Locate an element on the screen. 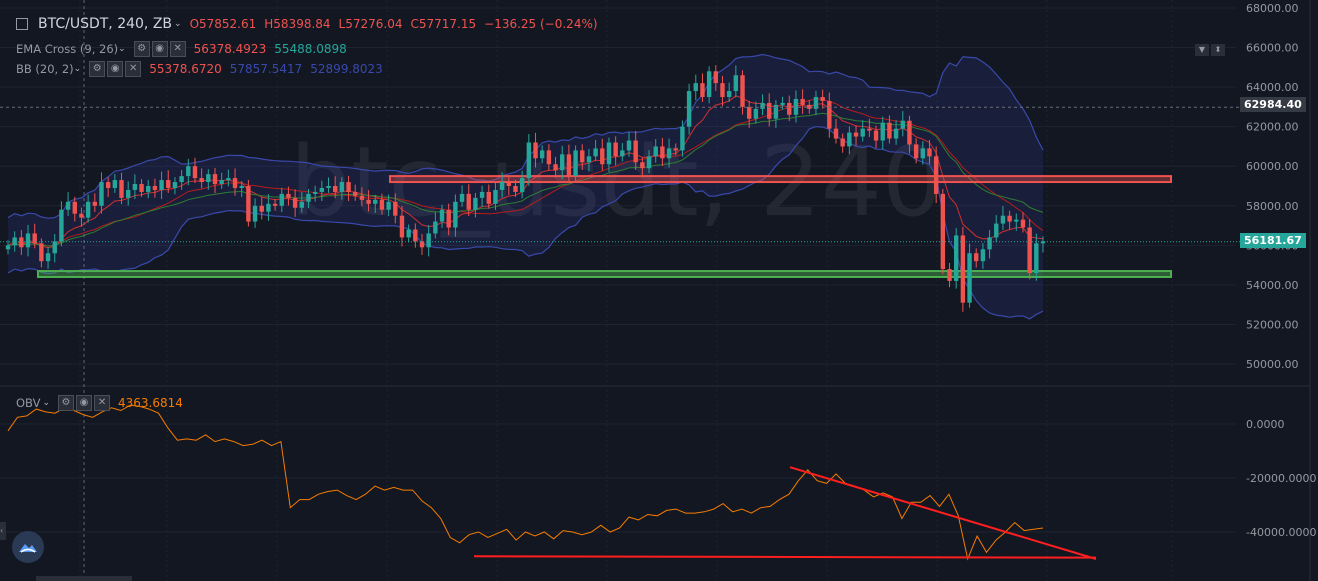  ema-label: EMA Cross (9, 26) is located at coordinates (67, 49).